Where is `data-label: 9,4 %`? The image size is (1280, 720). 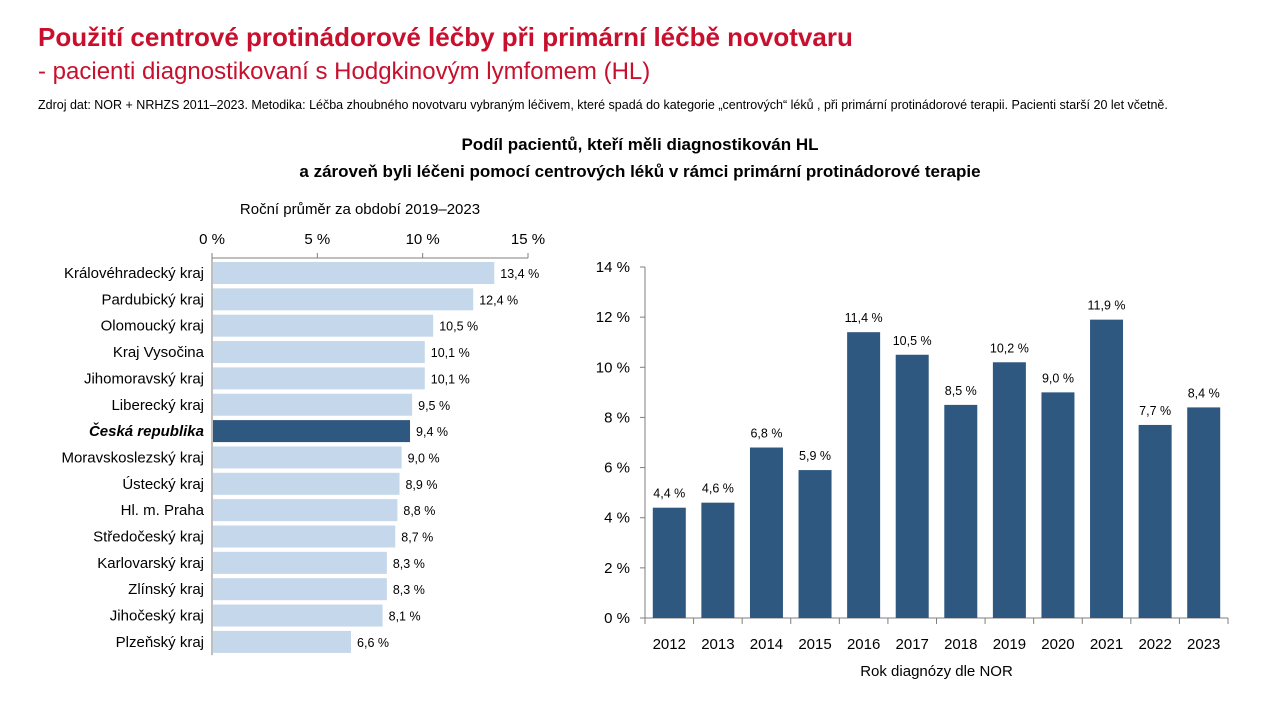 data-label: 9,4 % is located at coordinates (432, 432).